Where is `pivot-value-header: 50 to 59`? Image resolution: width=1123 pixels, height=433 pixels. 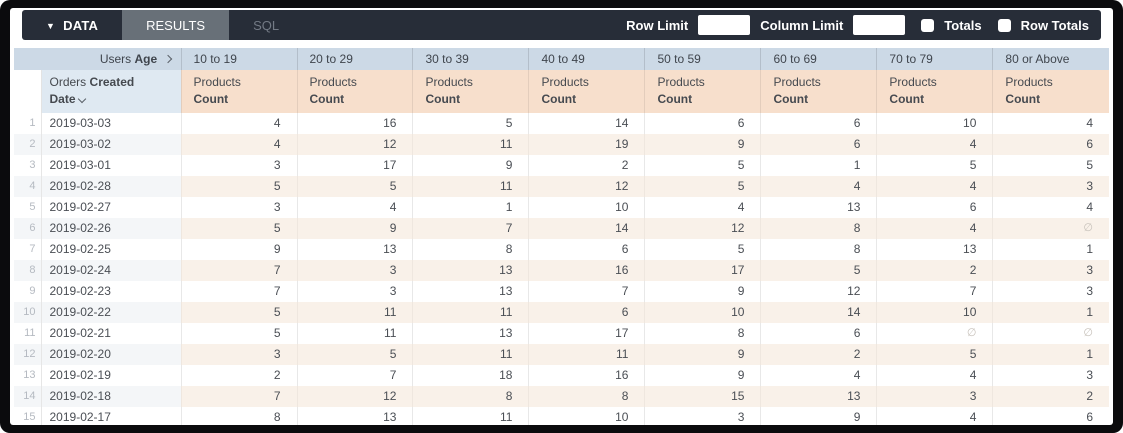
pivot-value-header: 50 to 59 is located at coordinates (702, 59).